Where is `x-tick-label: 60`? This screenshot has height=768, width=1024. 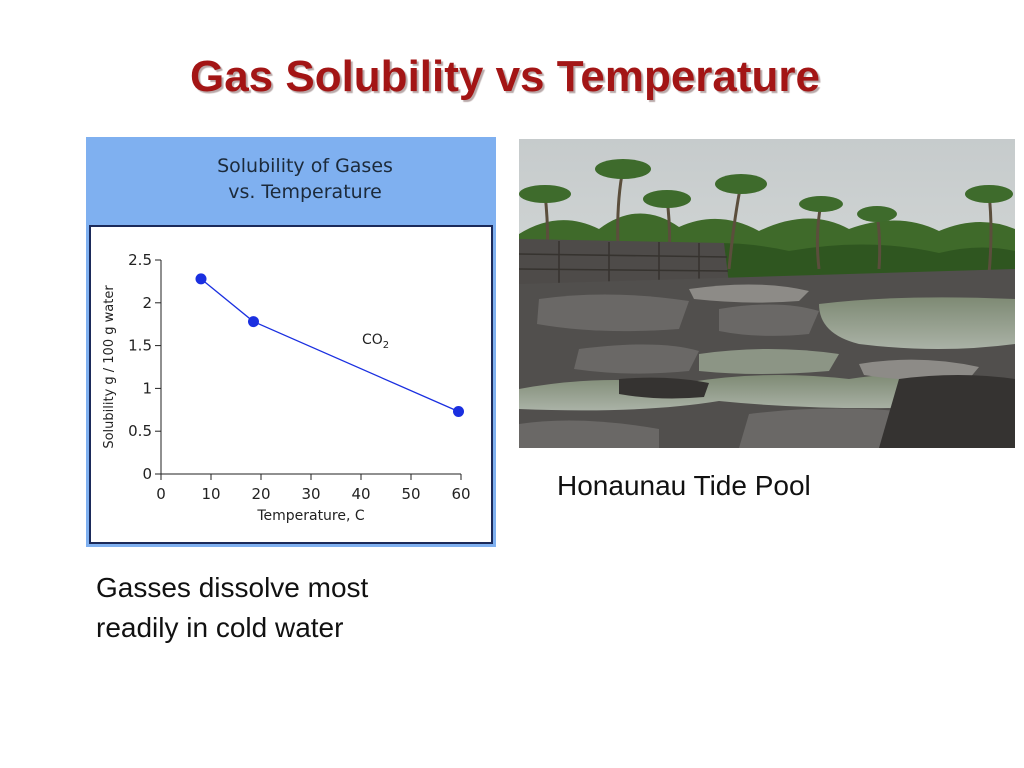 x-tick-label: 60 is located at coordinates (460, 494).